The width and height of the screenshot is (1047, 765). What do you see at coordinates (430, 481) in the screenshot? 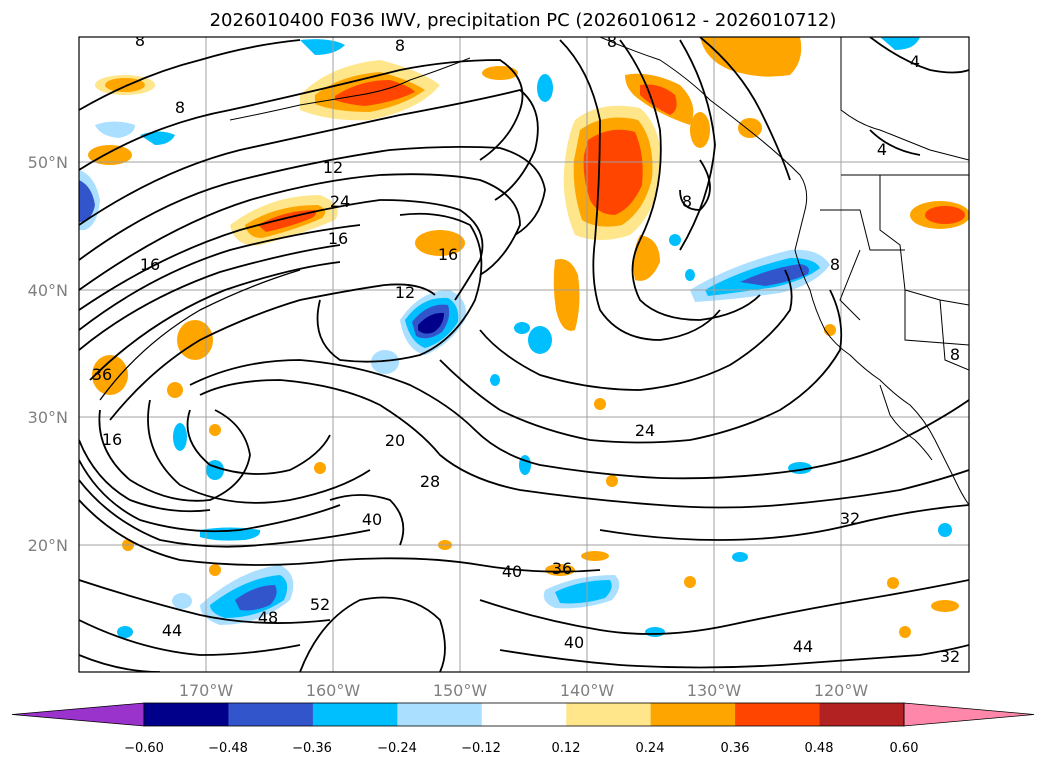
I see `contour-label: 28` at bounding box center [430, 481].